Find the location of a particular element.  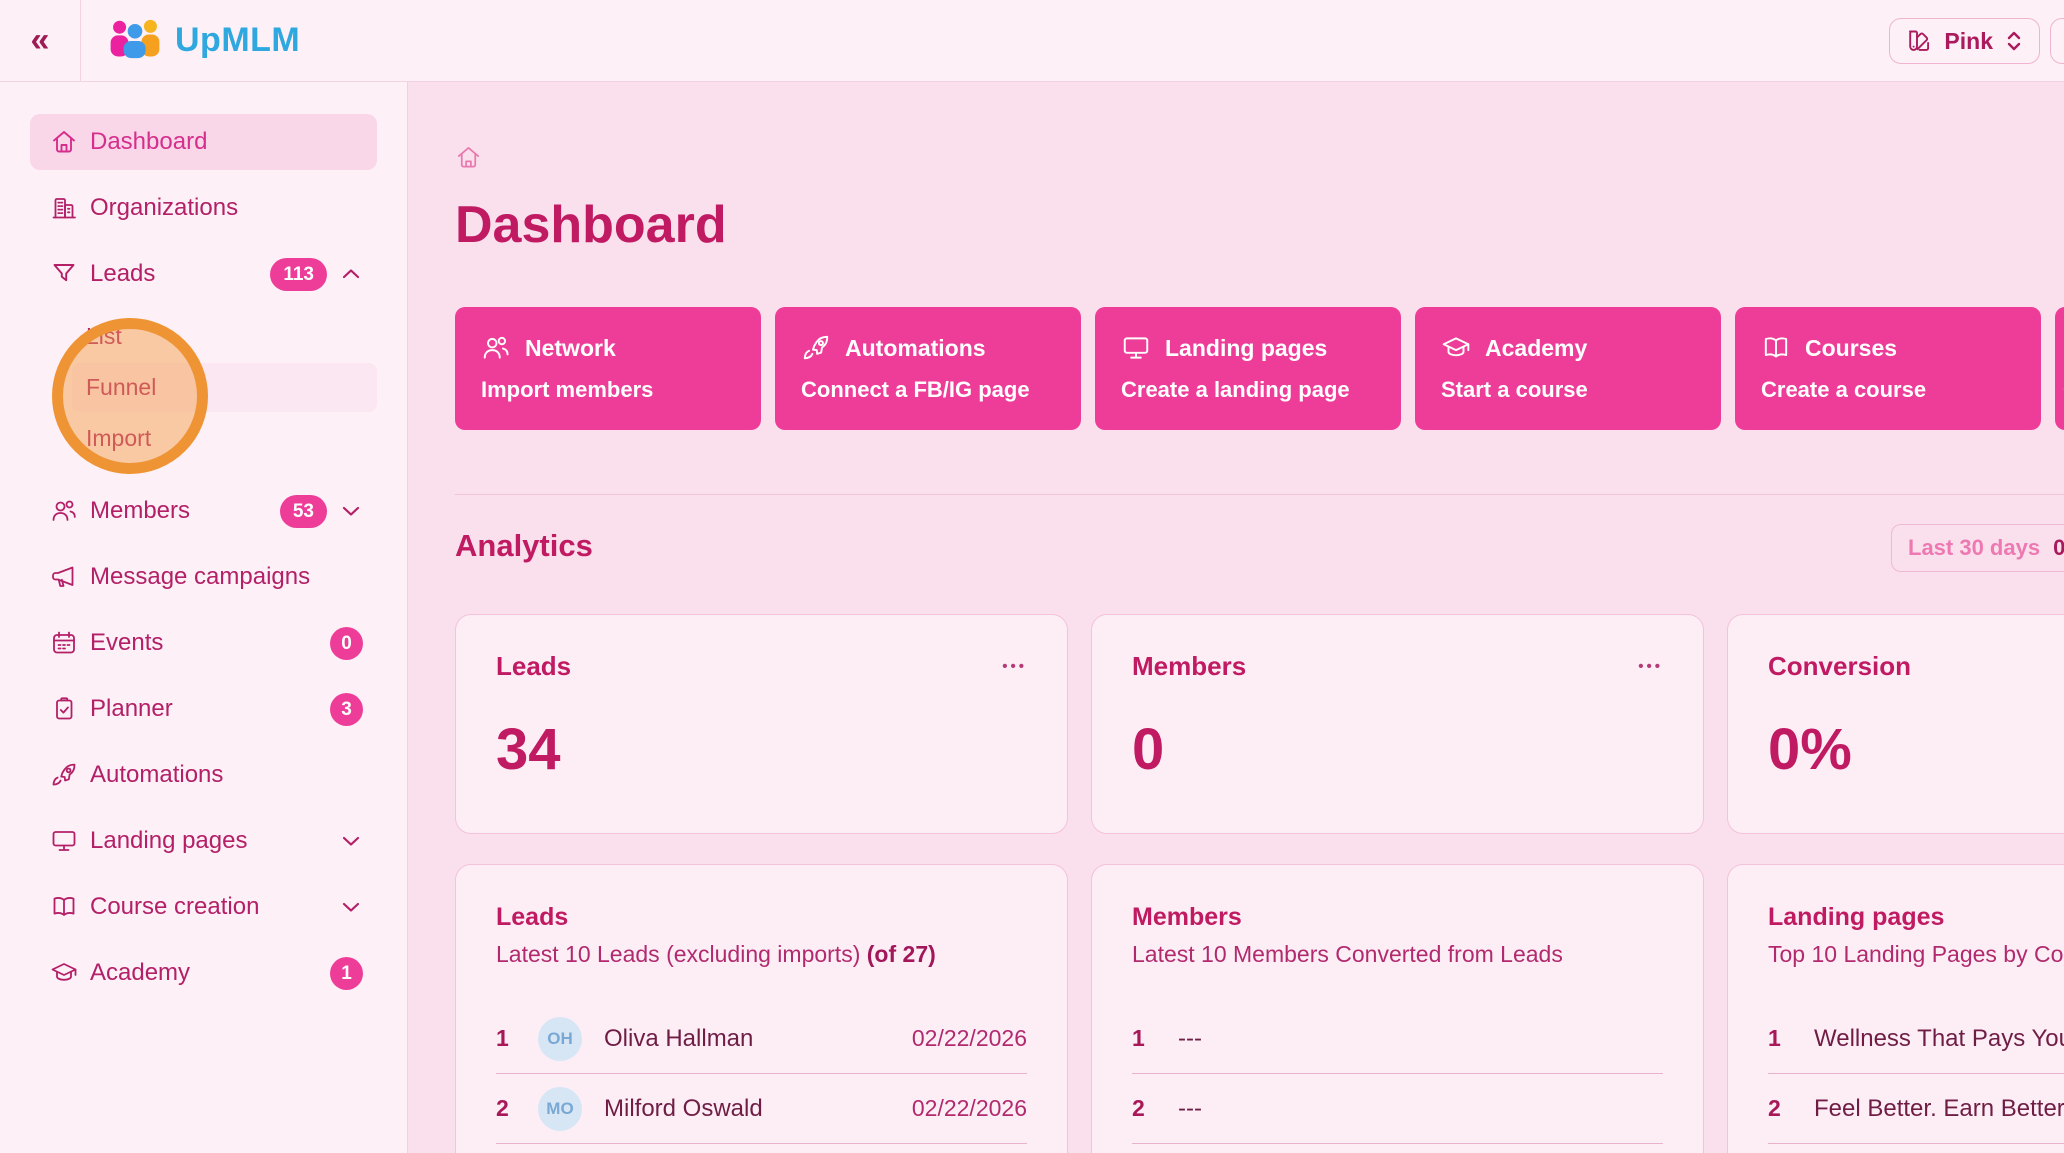

date-range-label: Last 30 days is located at coordinates (1974, 547).